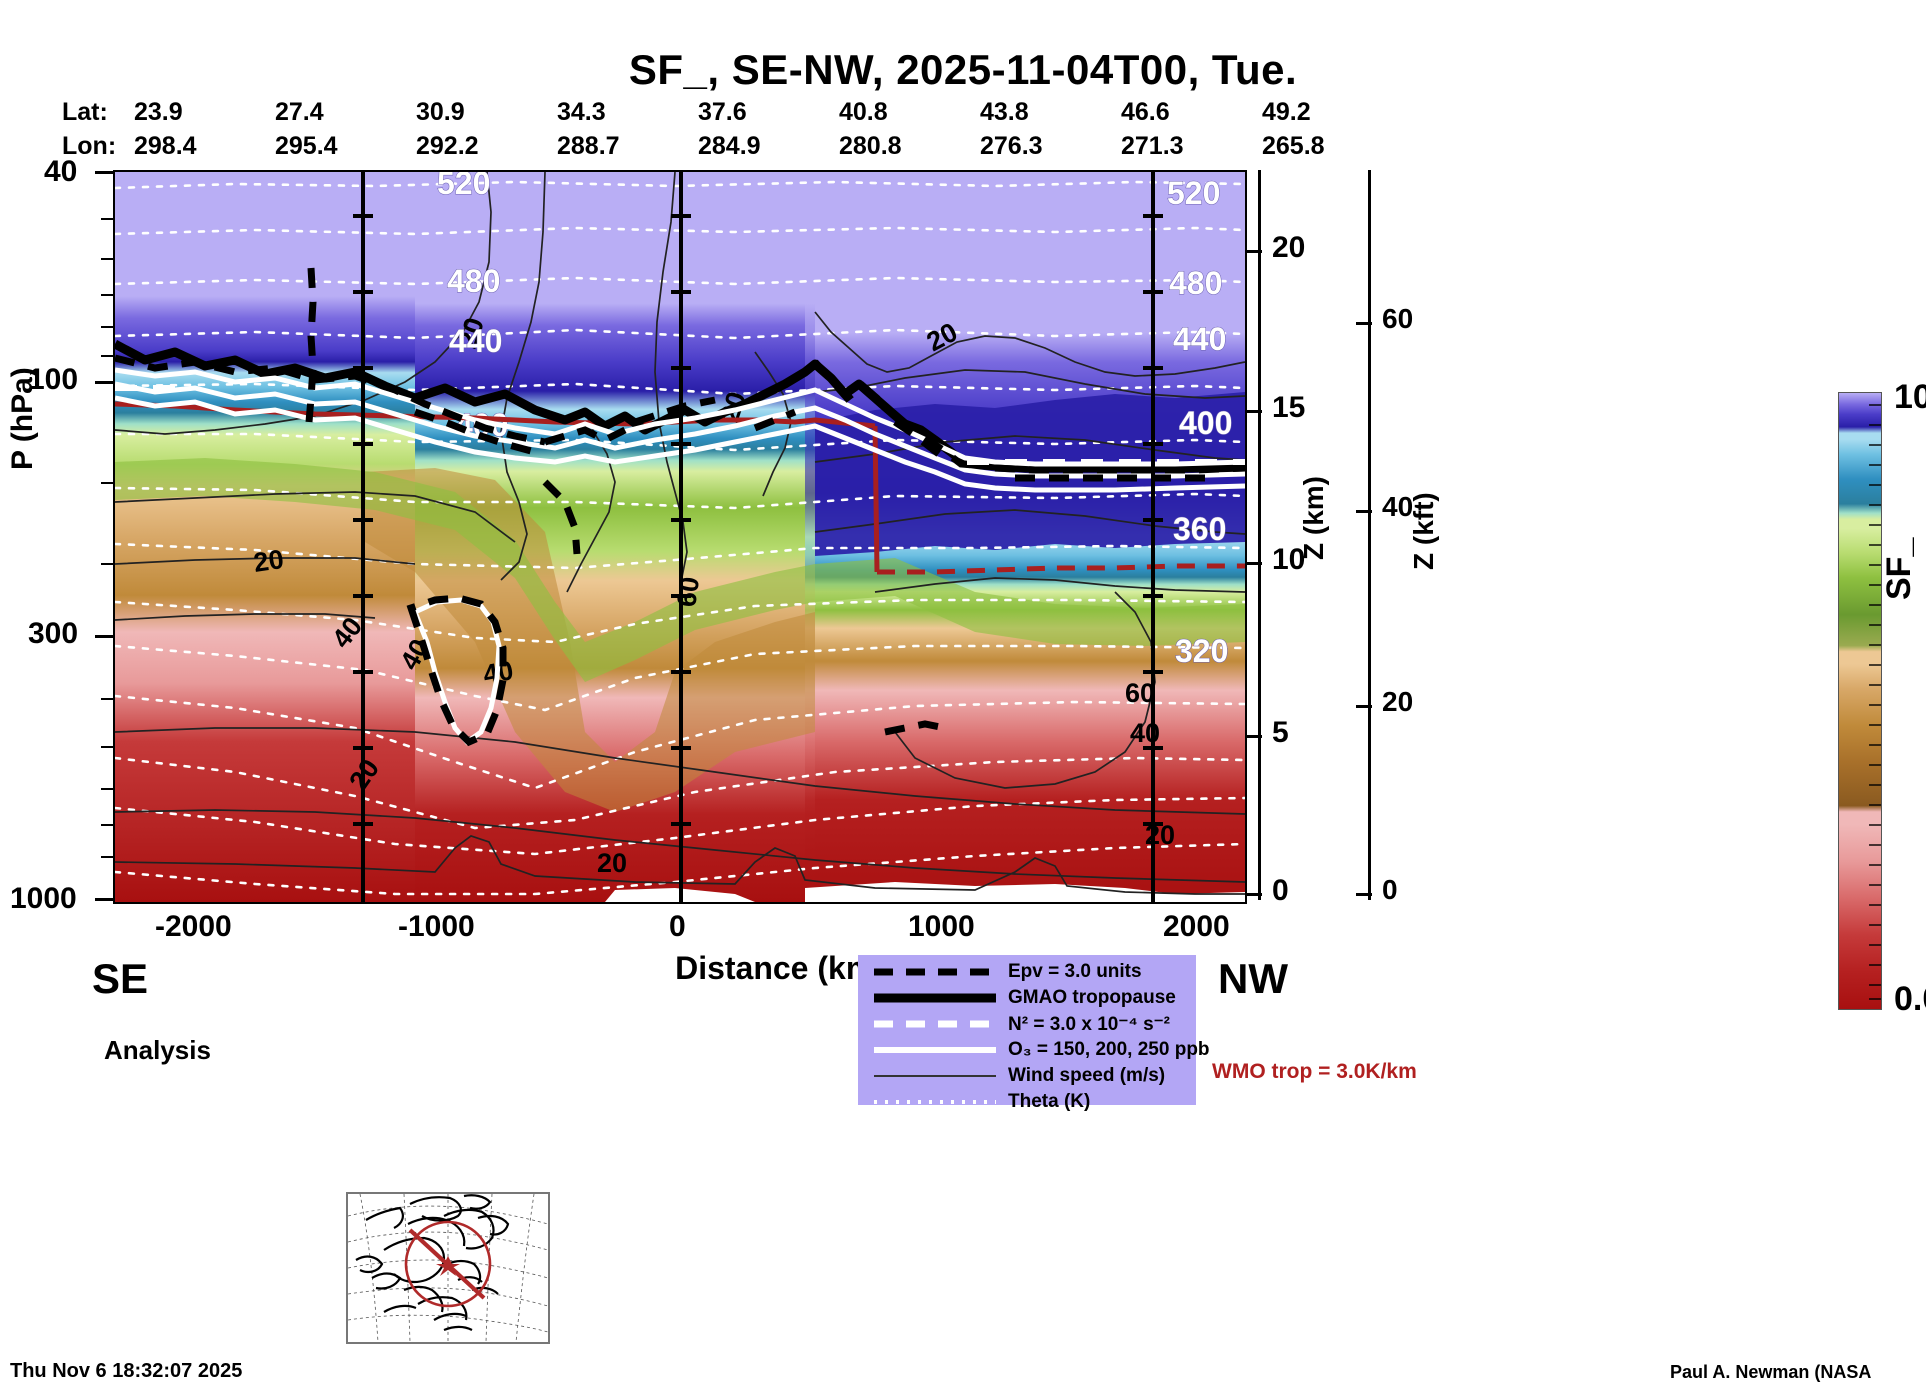 Image resolution: width=1926 pixels, height=1394 pixels. I want to click on lat-value: 37.6, so click(722, 112).